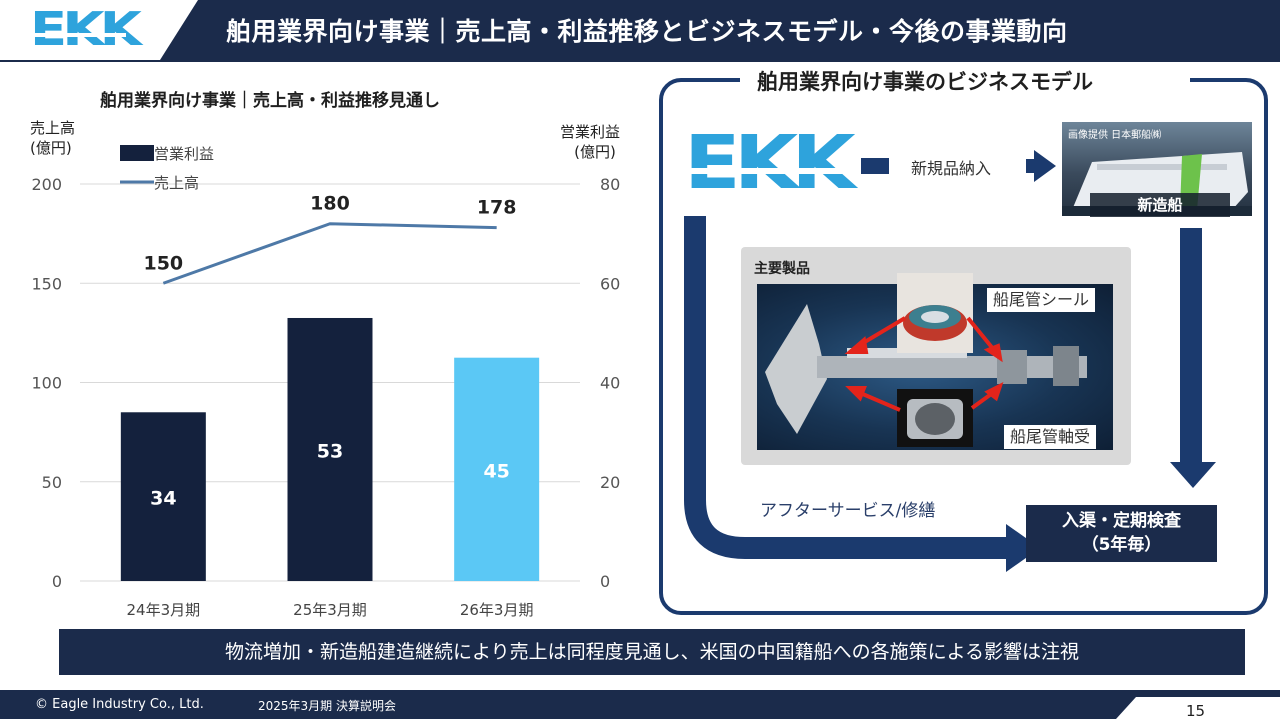  What do you see at coordinates (51, 148) in the screenshot?
I see `left-axis-label-line2: (億円)` at bounding box center [51, 148].